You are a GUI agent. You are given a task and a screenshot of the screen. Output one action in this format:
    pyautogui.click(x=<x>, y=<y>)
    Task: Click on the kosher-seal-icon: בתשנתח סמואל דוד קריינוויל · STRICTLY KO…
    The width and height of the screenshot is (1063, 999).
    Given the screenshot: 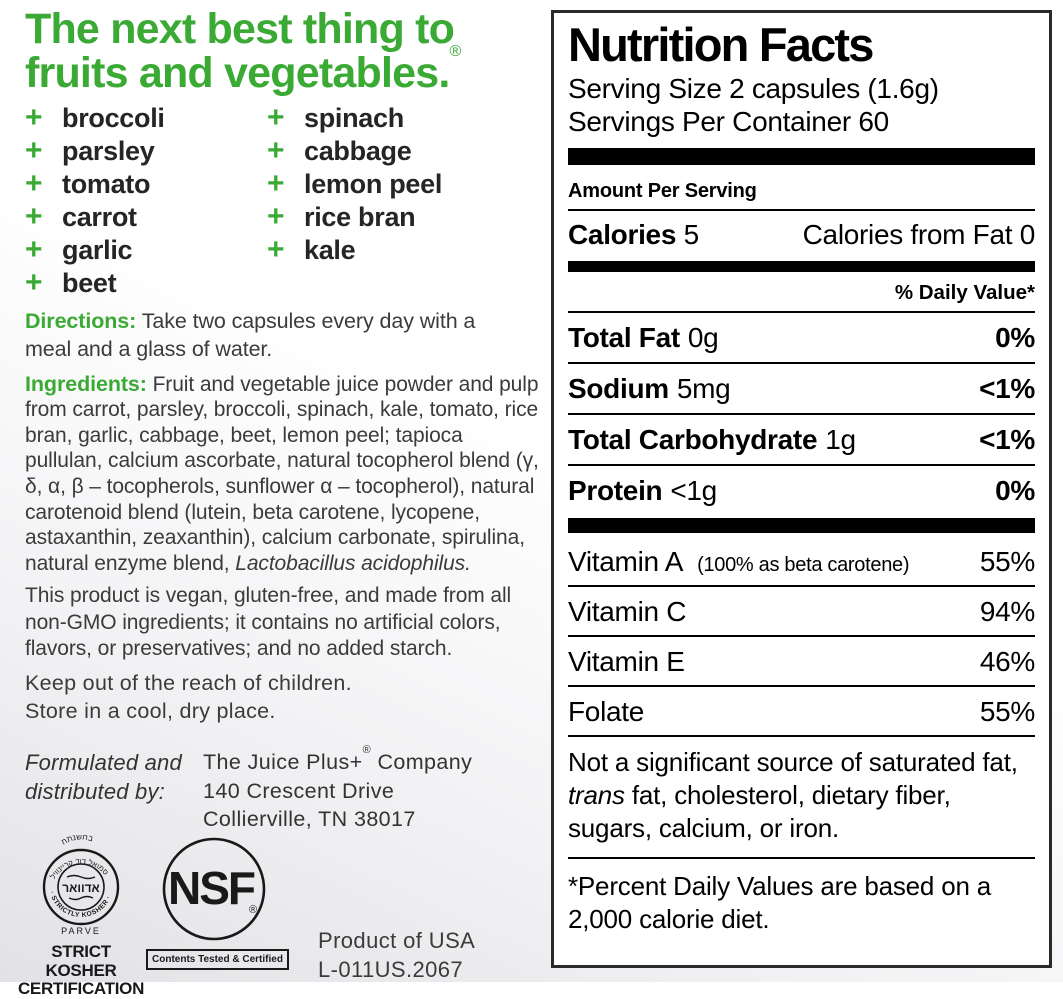 What is the action you would take?
    pyautogui.click(x=81, y=884)
    